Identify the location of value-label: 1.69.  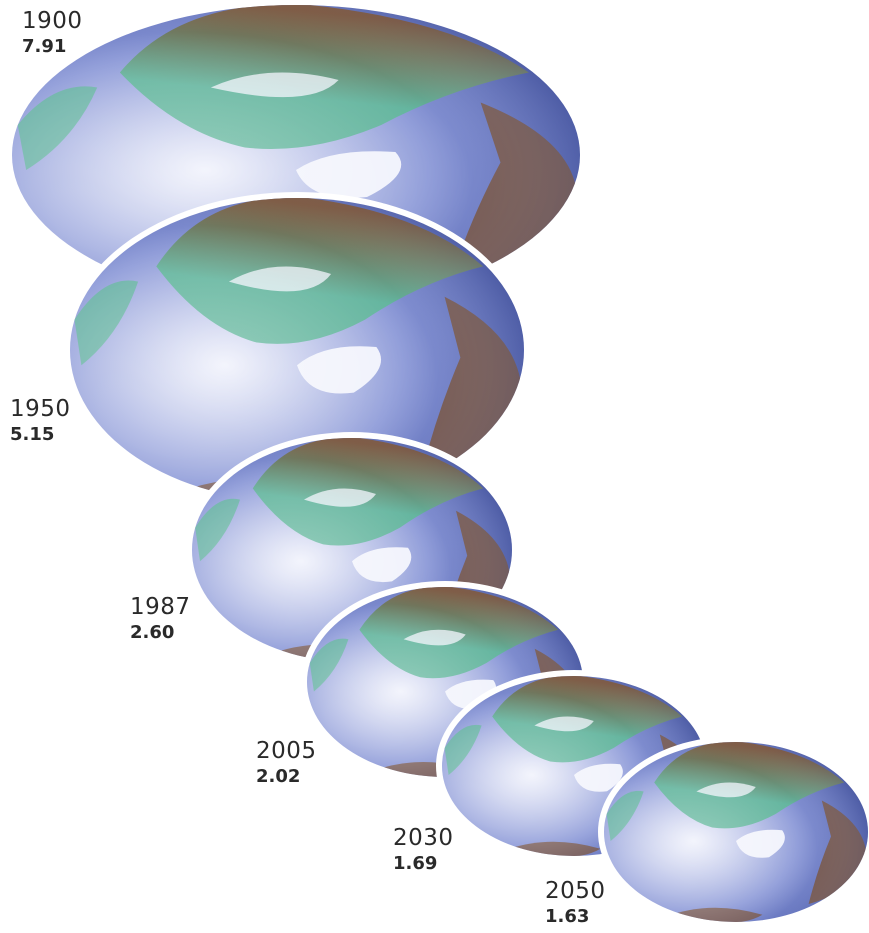
(415, 863).